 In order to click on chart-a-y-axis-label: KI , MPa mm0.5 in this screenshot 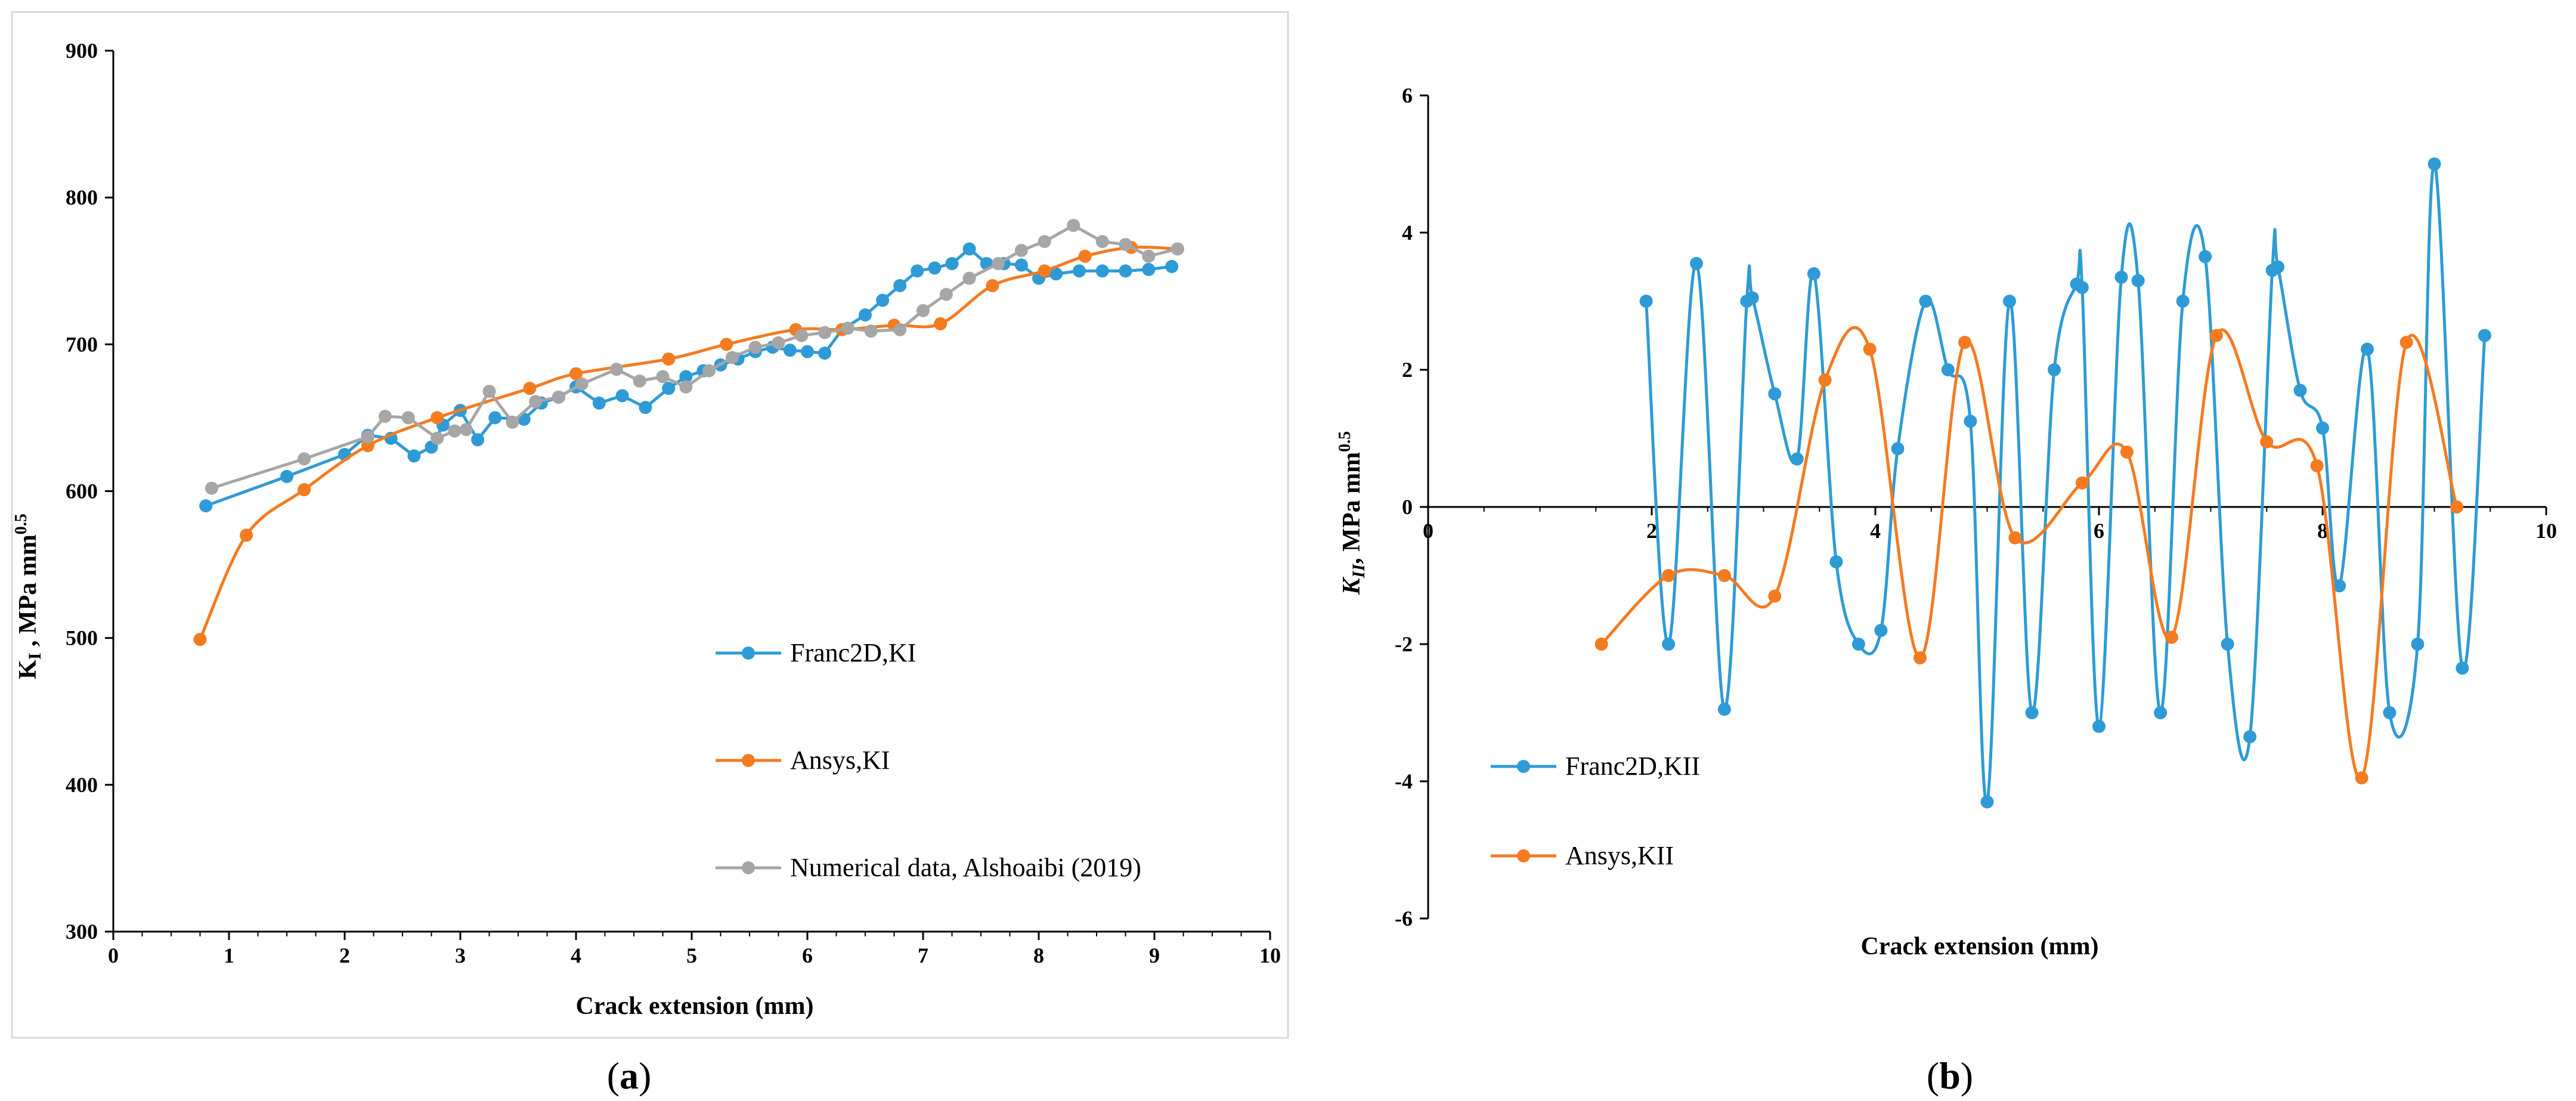, I will do `click(29, 596)`.